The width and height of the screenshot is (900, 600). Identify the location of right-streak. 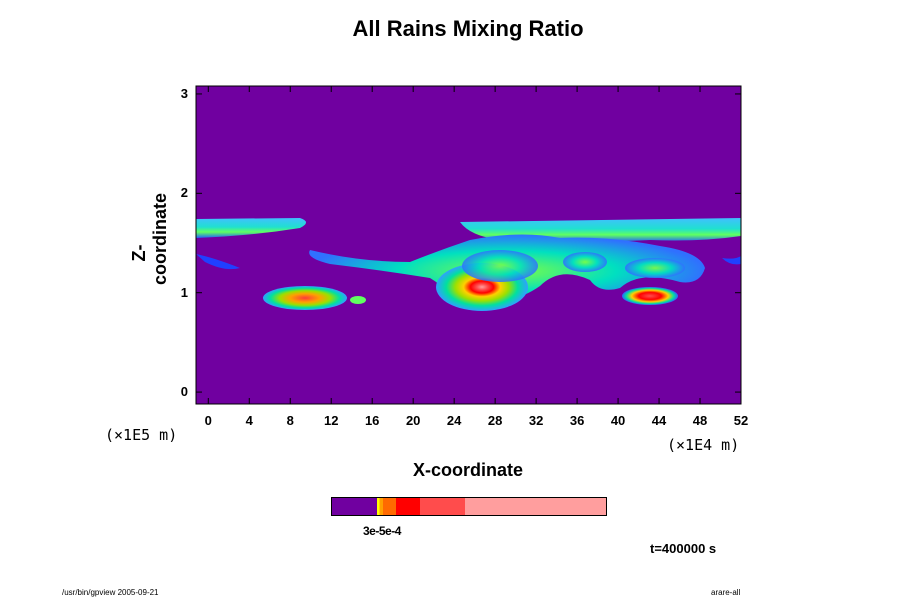
(731, 260).